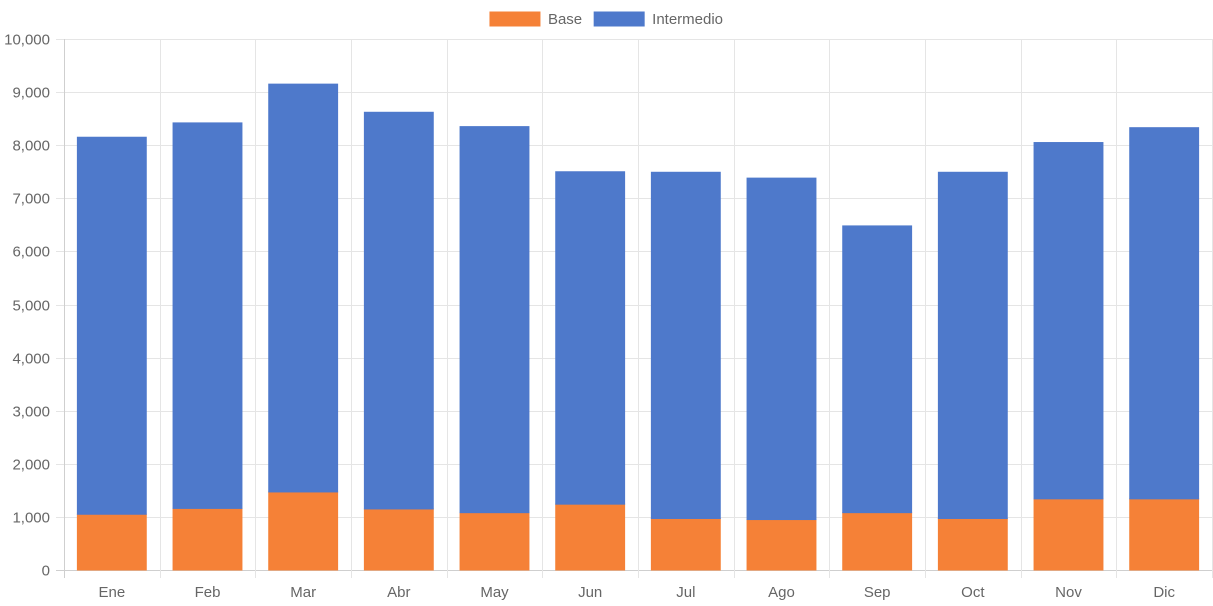 The height and width of the screenshot is (606, 1213). Describe the element at coordinates (398, 310) in the screenshot. I see `bar-intermedio-abr` at that location.